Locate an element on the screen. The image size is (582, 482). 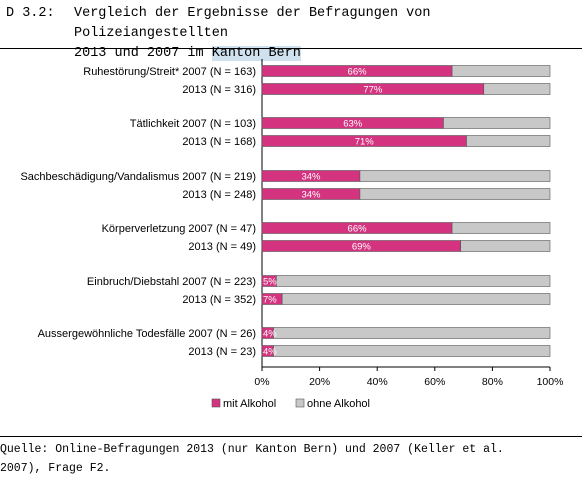
x-tick-label: 40% is located at coordinates (377, 382).